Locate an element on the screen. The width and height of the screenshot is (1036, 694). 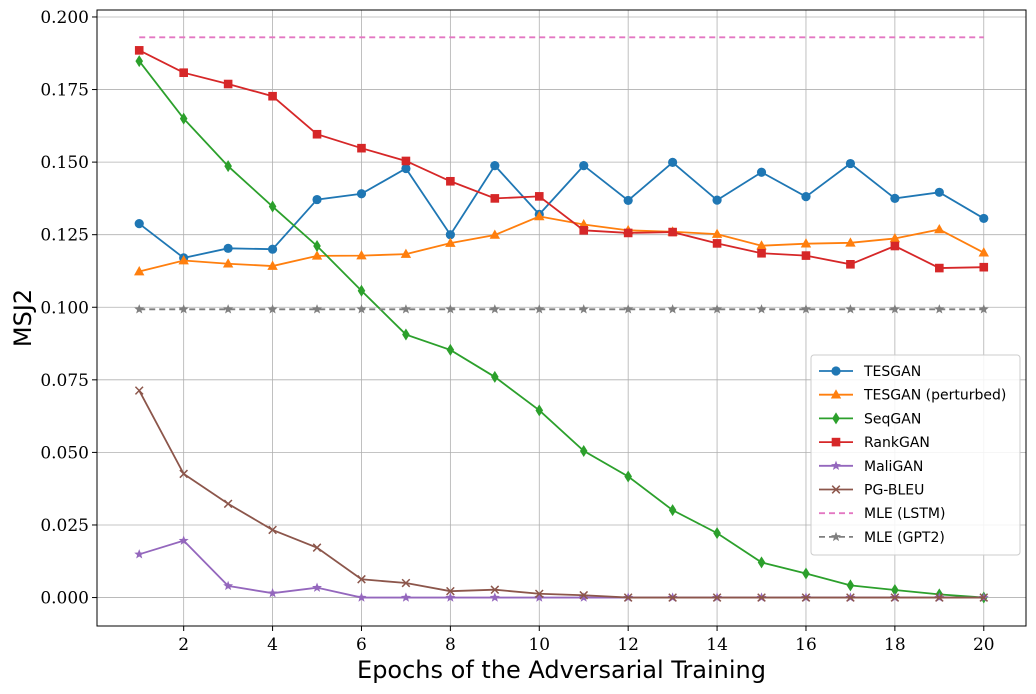
x-tick-label: 14 is located at coordinates (717, 645).